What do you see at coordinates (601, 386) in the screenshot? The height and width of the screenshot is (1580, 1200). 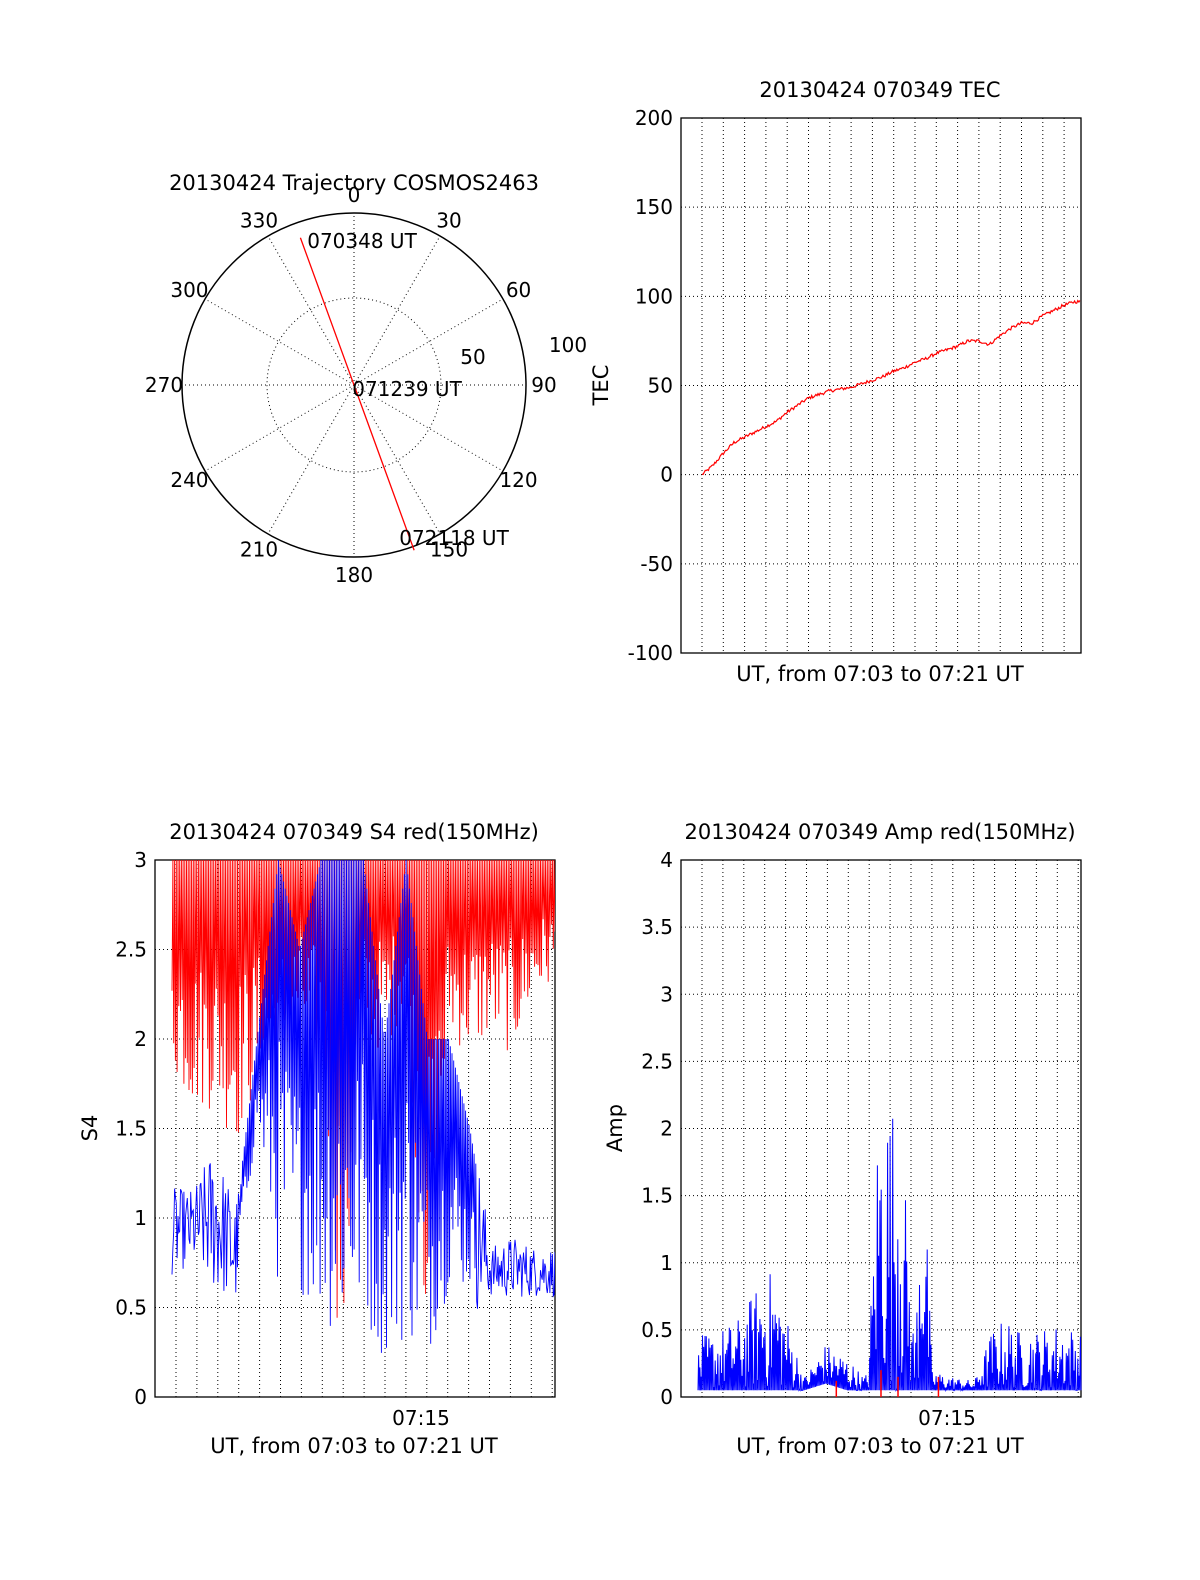 I see `tec-ylabel: TEC` at bounding box center [601, 386].